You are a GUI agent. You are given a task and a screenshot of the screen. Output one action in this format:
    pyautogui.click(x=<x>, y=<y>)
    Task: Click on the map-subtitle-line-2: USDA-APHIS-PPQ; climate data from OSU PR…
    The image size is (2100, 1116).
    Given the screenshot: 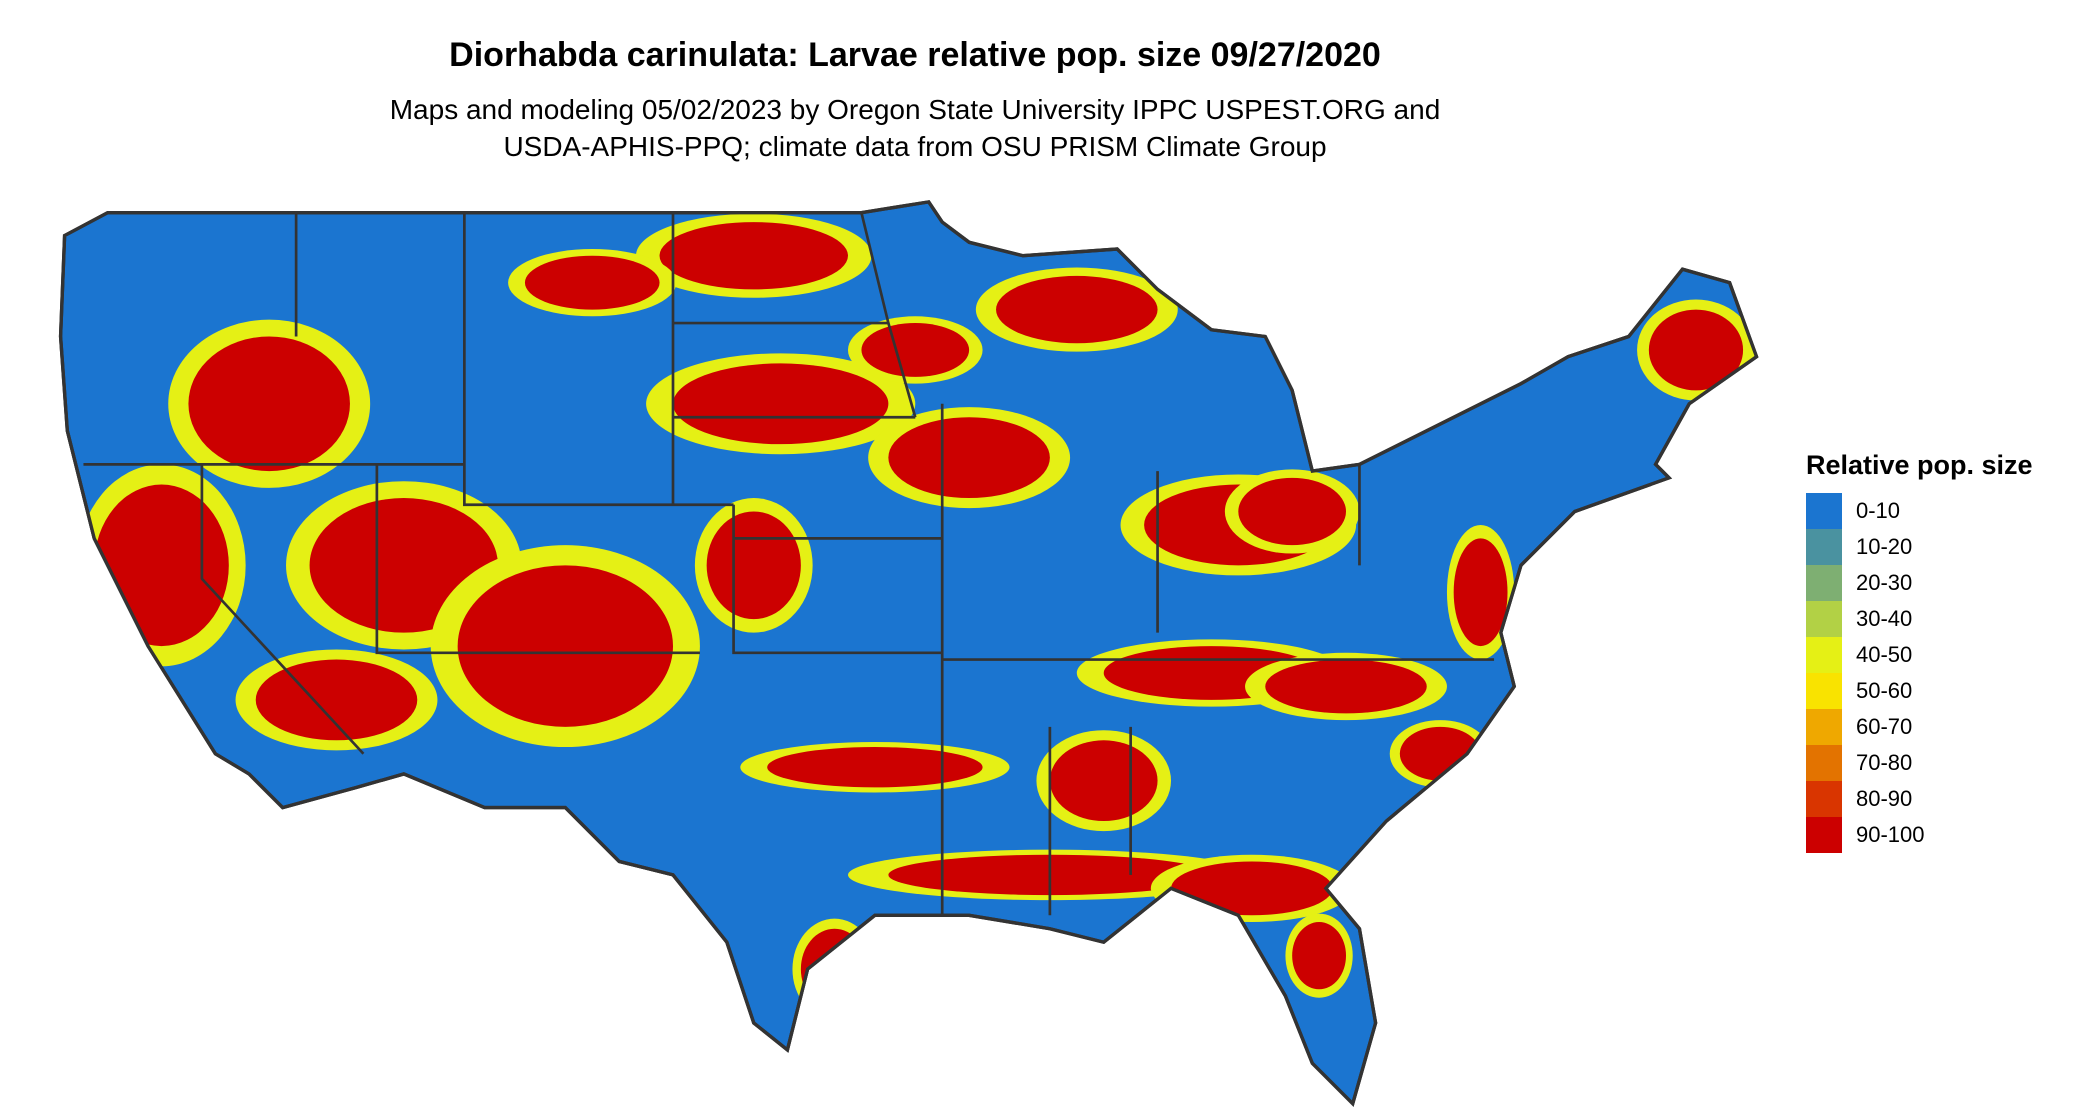 What is the action you would take?
    pyautogui.click(x=915, y=146)
    